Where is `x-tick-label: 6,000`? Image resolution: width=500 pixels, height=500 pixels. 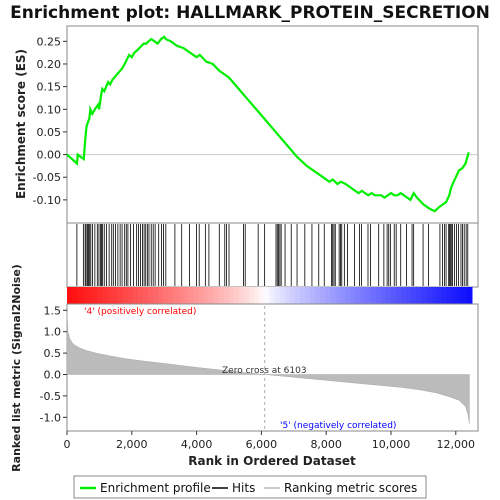 x-tick-label: 6,000 is located at coordinates (262, 444).